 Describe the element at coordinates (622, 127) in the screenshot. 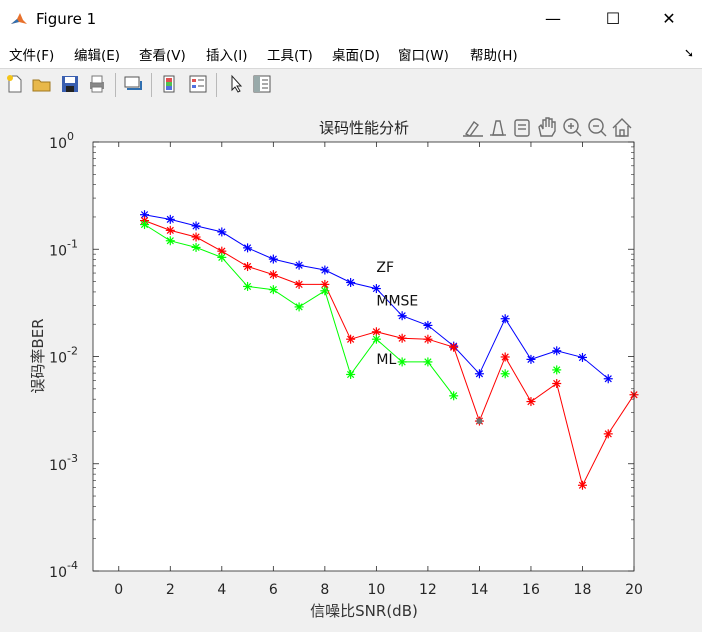

I see `home-restore-icon` at that location.